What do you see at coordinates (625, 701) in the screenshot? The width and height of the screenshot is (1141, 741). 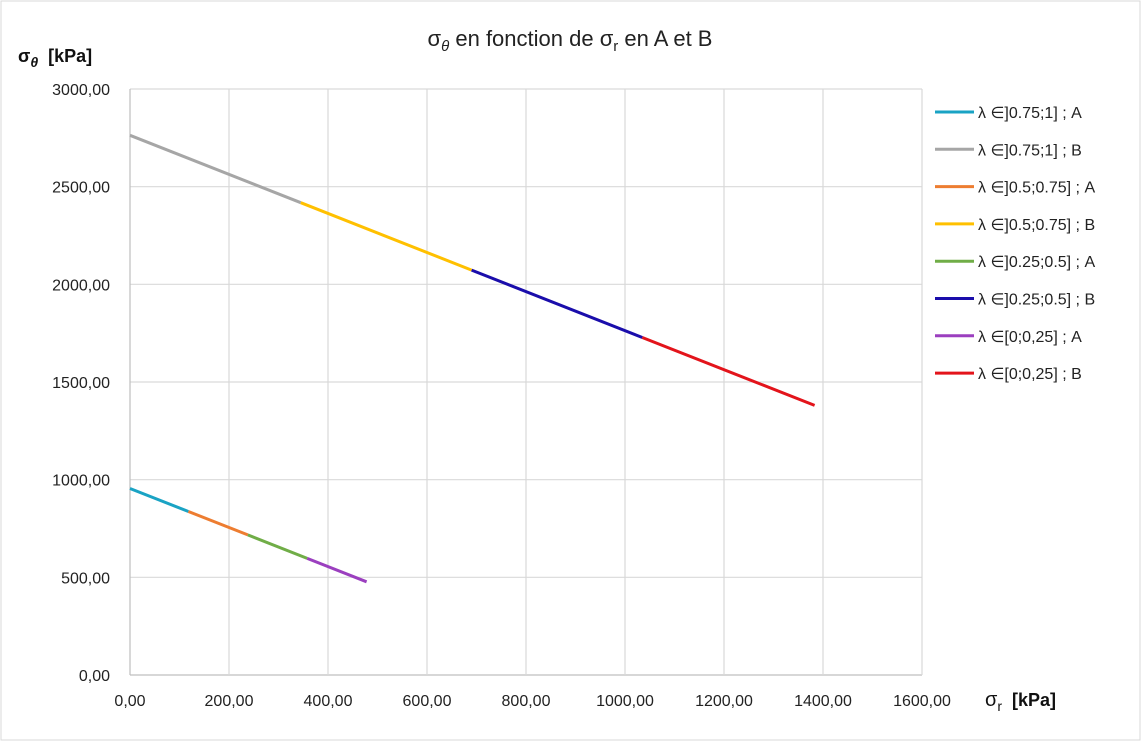 I see `x-tick-label: 1000,00` at bounding box center [625, 701].